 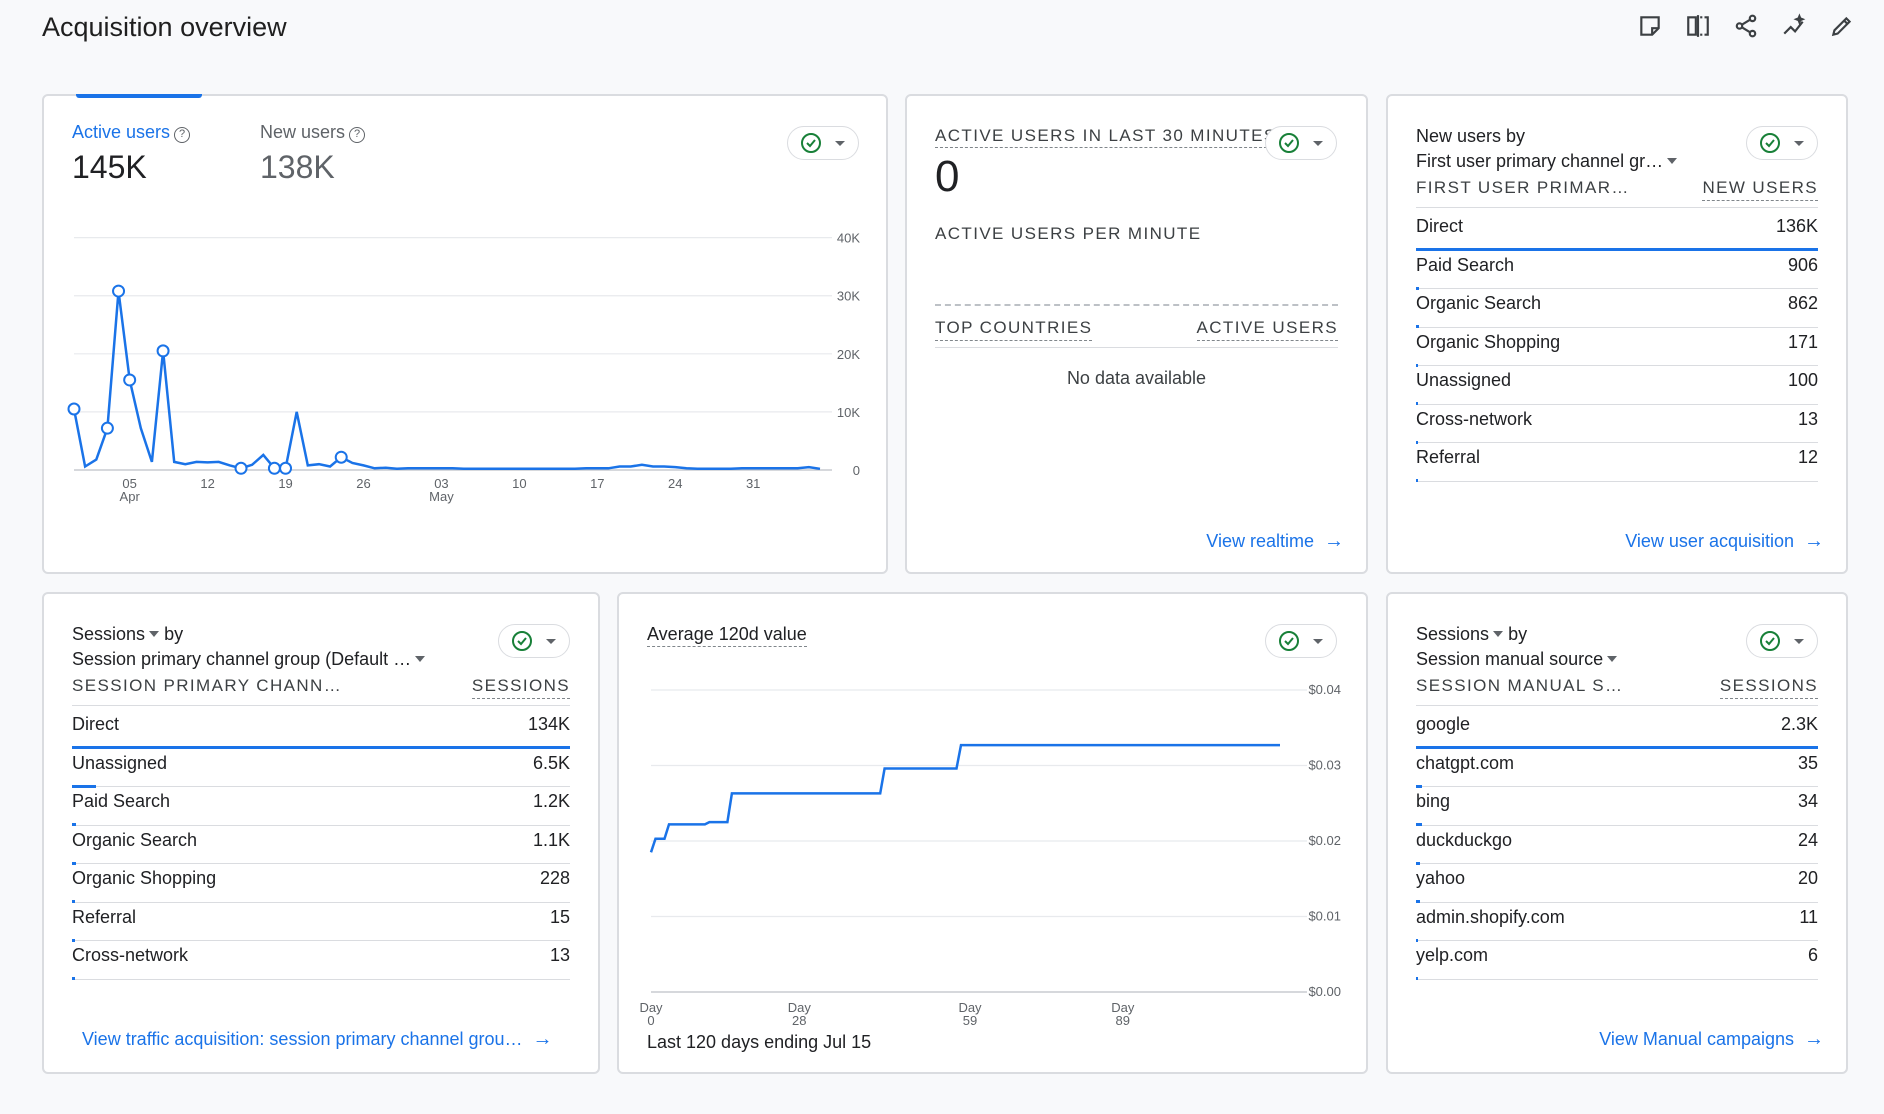 What do you see at coordinates (1440, 226) in the screenshot?
I see `row-label: Direct` at bounding box center [1440, 226].